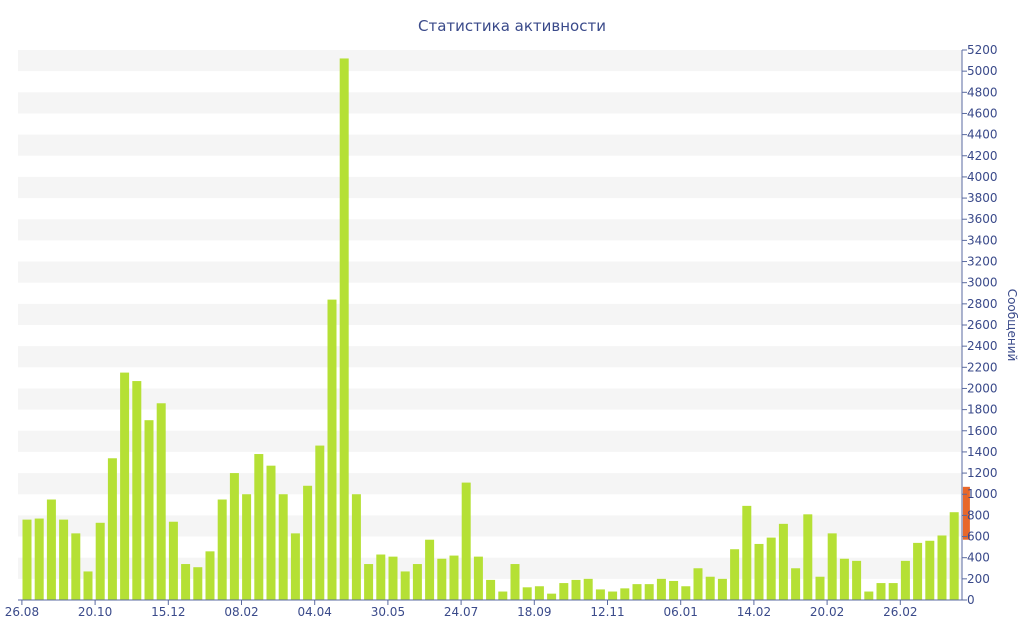 The width and height of the screenshot is (1024, 640). I want to click on current-period-group, so click(966, 513).